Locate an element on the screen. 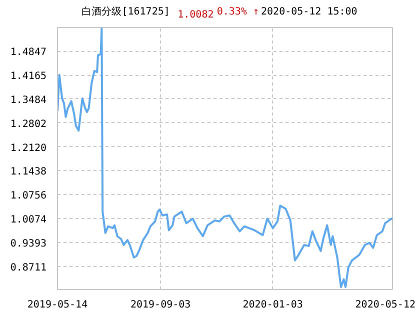  y-tick-label: 1.2120 is located at coordinates (28, 148).